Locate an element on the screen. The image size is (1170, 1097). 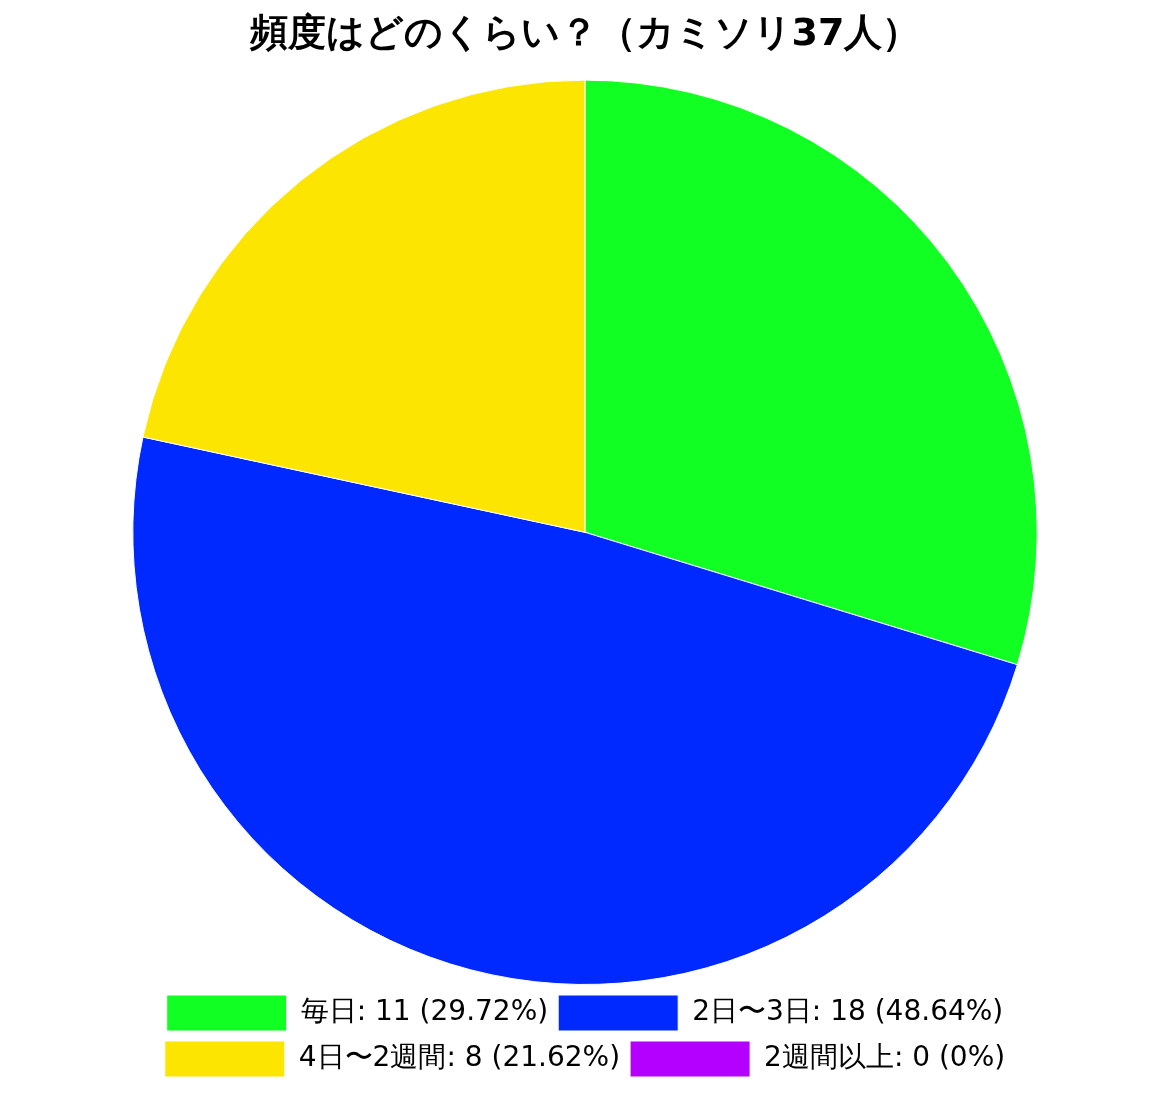
legend-label: 毎日: 11 (29.72%) is located at coordinates (424, 1011).